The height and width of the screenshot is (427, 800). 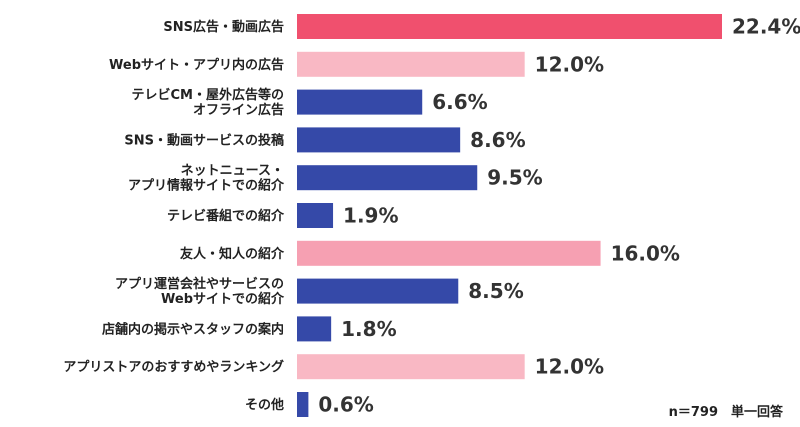 What do you see at coordinates (208, 95) in the screenshot?
I see `category-label-2-line-0: テレビCM・屋外広告等の` at bounding box center [208, 95].